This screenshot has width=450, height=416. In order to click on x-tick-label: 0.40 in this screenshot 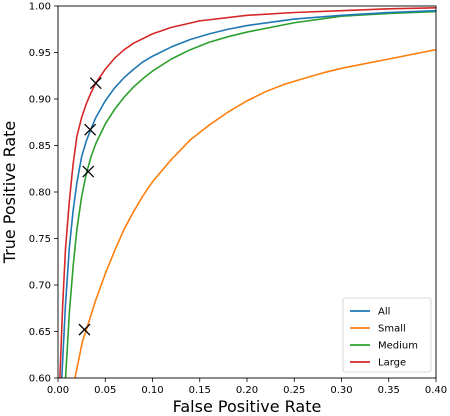, I will do `click(436, 390)`.